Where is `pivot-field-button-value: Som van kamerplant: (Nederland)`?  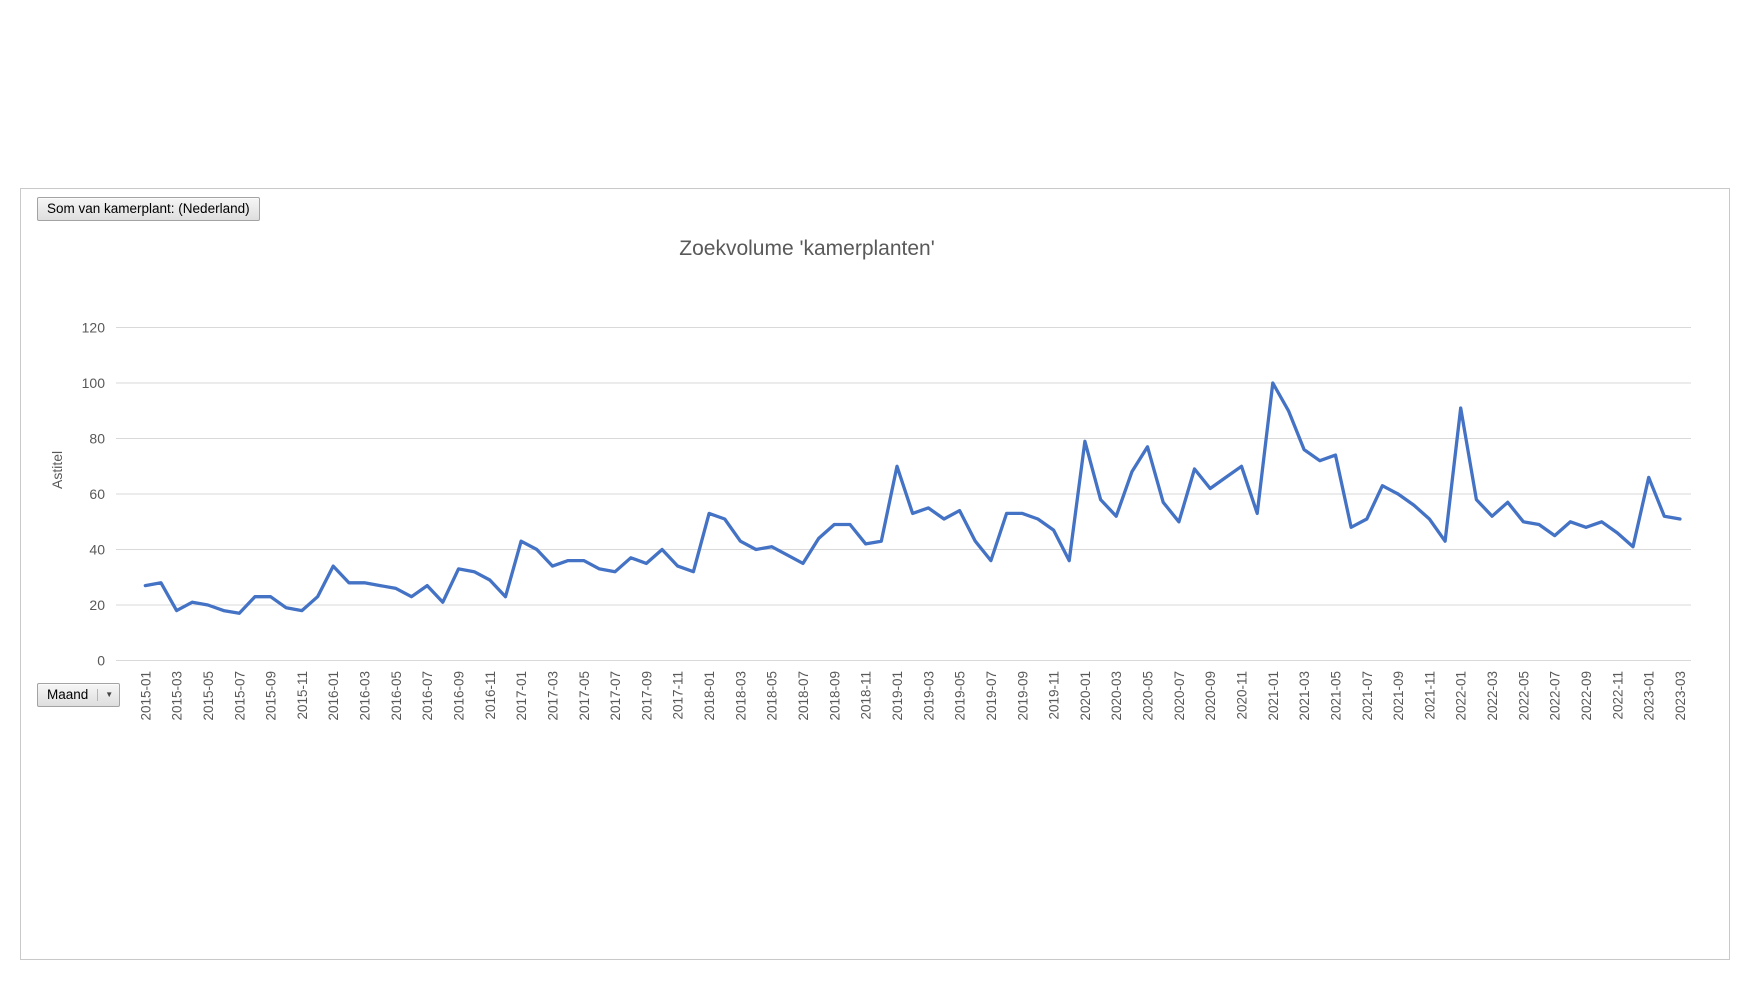 pivot-field-button-value: Som van kamerplant: (Nederland) is located at coordinates (148, 209).